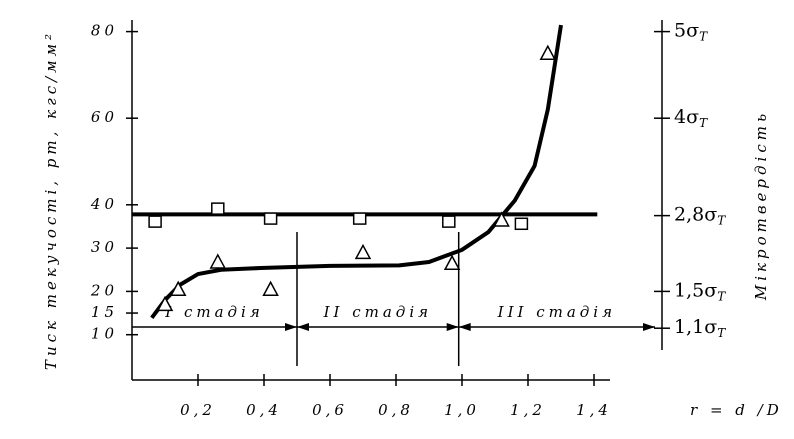  What do you see at coordinates (686, 31) in the screenshot?
I see `y2-tick-text: 5σ` at bounding box center [686, 31].